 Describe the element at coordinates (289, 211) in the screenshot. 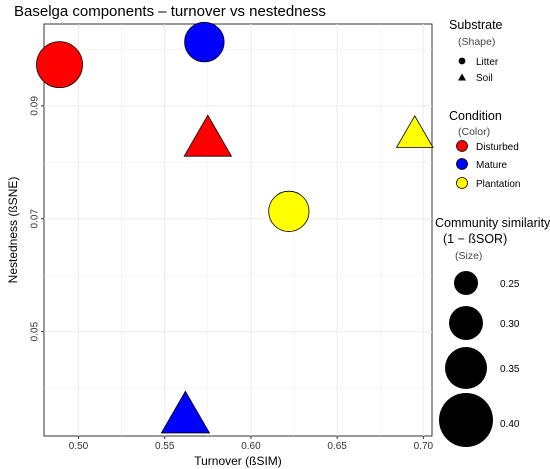

I see `point-plantation-litter` at that location.